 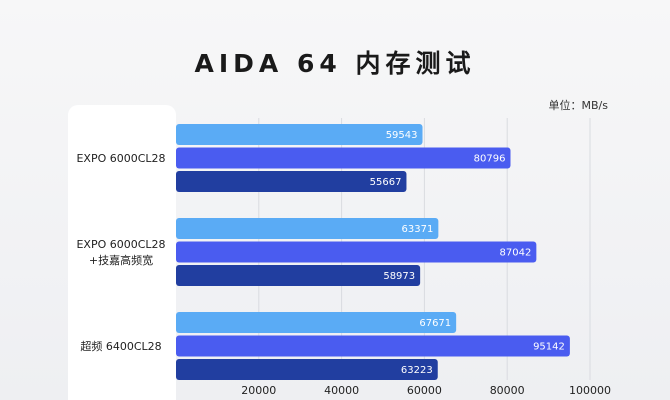 I want to click on data-label-2-0: 67671, so click(x=435, y=323).